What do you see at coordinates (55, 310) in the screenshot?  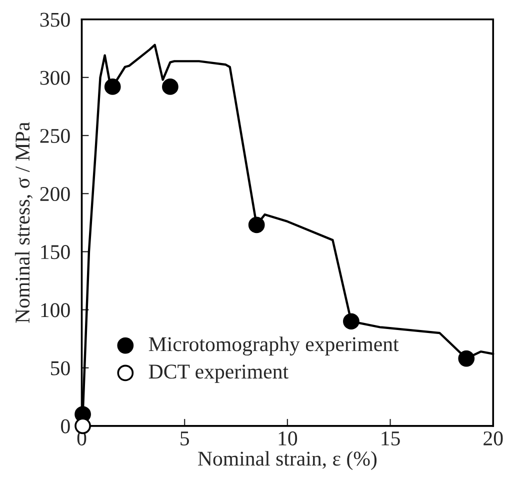 I see `y-tick-label: 100` at bounding box center [55, 310].